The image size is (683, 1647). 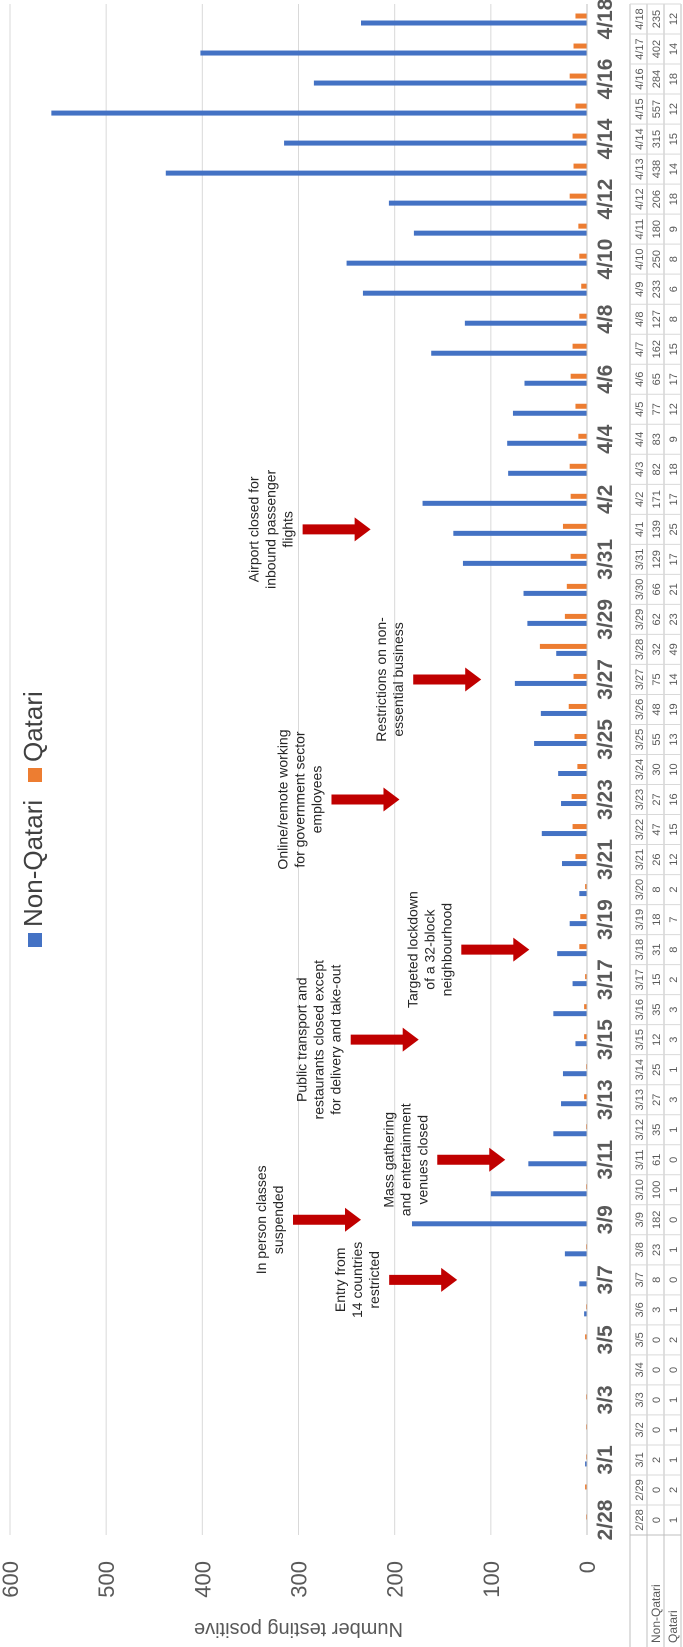 I want to click on table-header-cell: 4/8, so click(x=640, y=319).